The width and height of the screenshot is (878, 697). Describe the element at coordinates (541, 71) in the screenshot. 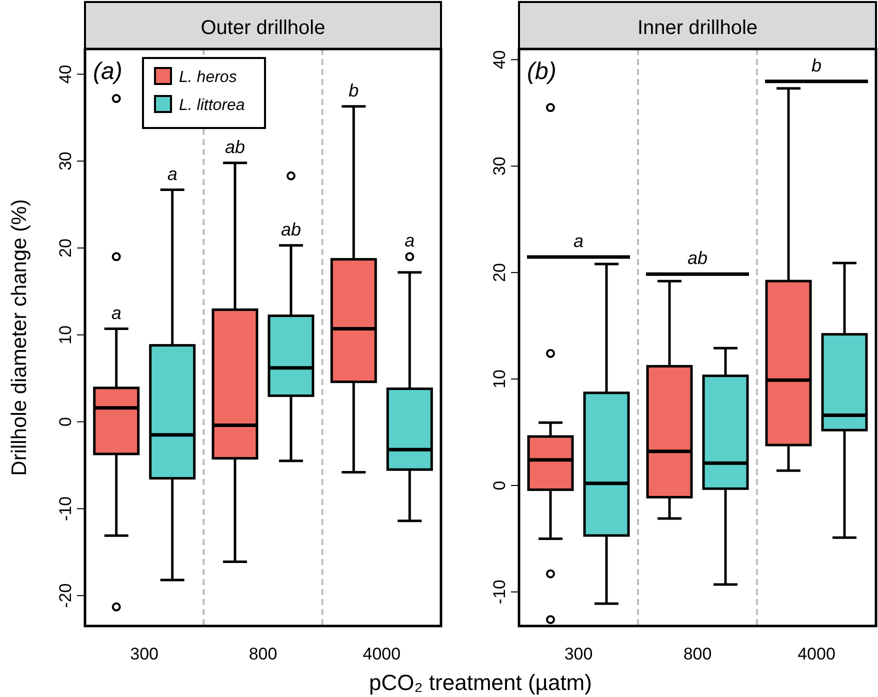

I see `annotation: (b)` at that location.